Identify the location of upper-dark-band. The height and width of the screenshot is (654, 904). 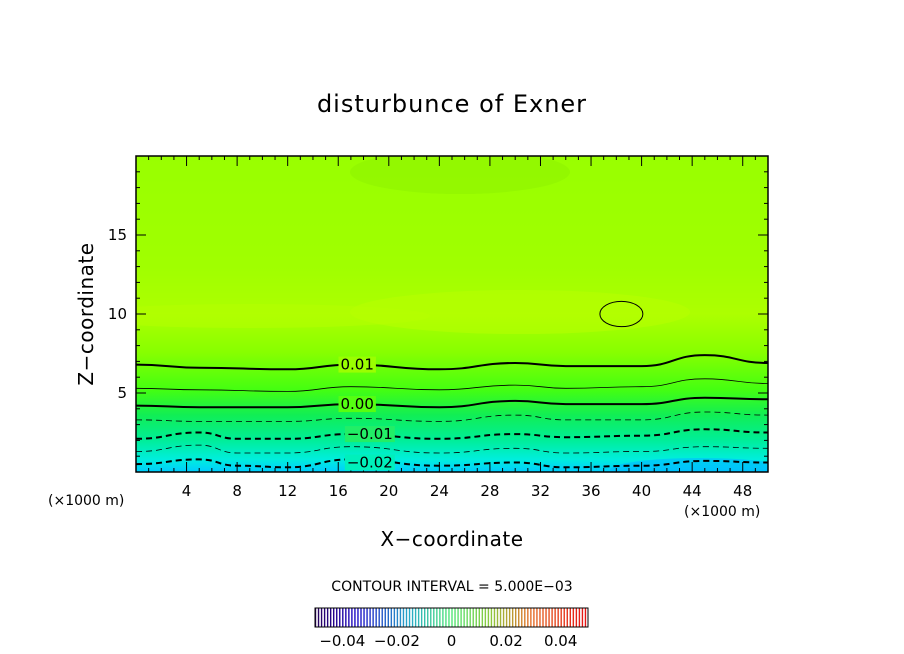
(460, 175).